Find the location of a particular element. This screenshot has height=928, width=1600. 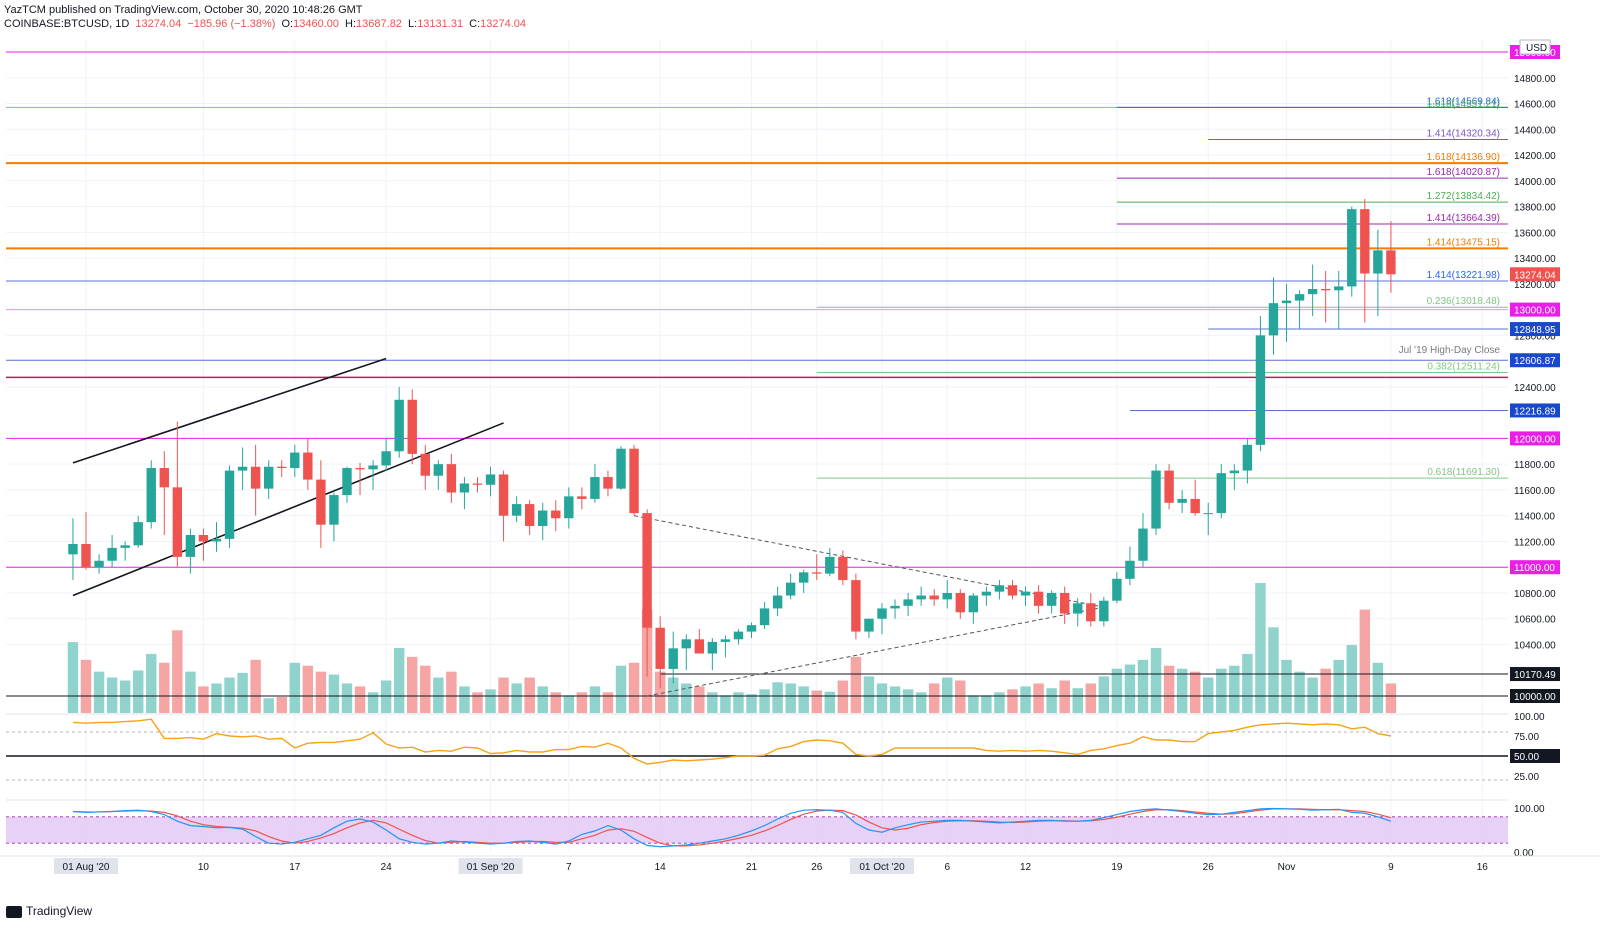

stoch-band is located at coordinates (757, 830).